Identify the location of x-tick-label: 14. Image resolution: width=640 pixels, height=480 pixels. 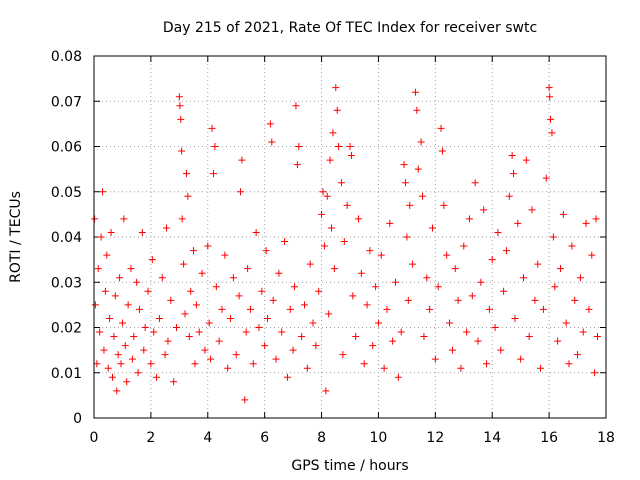
(492, 438).